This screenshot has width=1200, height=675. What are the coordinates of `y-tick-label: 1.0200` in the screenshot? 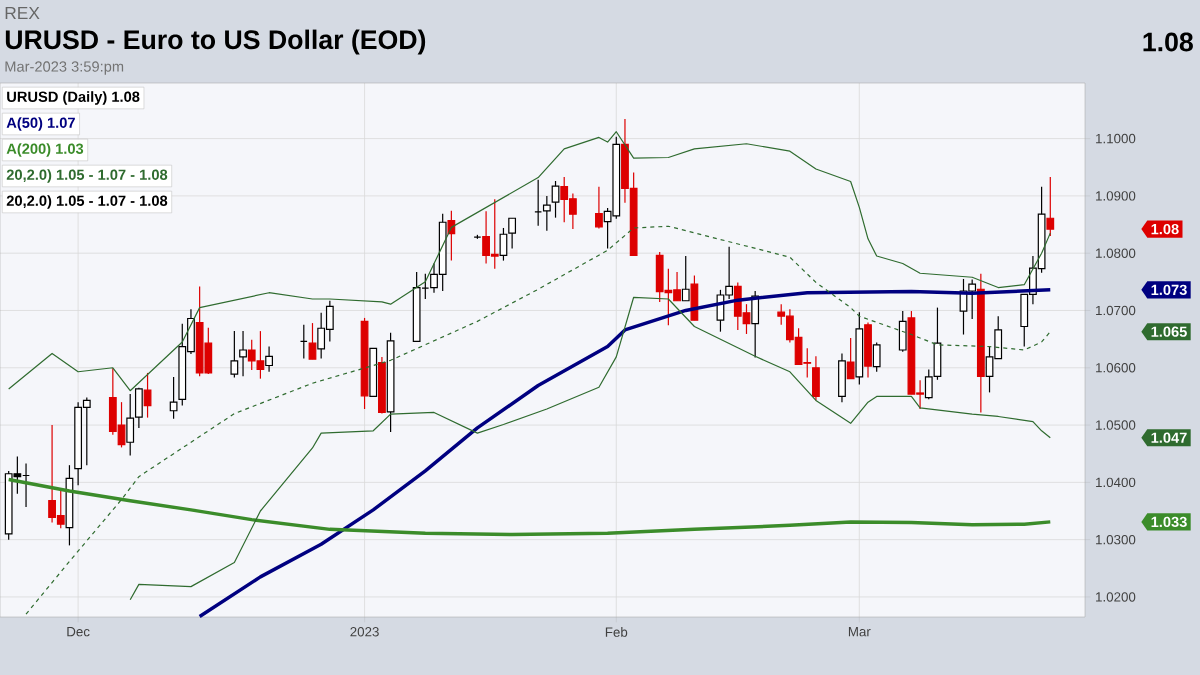 It's located at (1116, 597).